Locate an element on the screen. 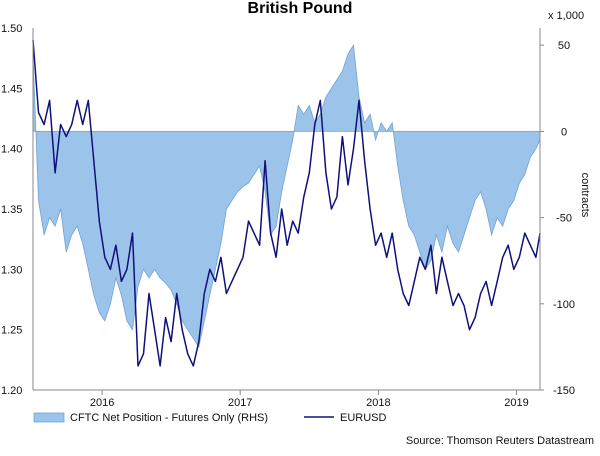 The width and height of the screenshot is (600, 456). right-tick-label: -50 is located at coordinates (564, 219).